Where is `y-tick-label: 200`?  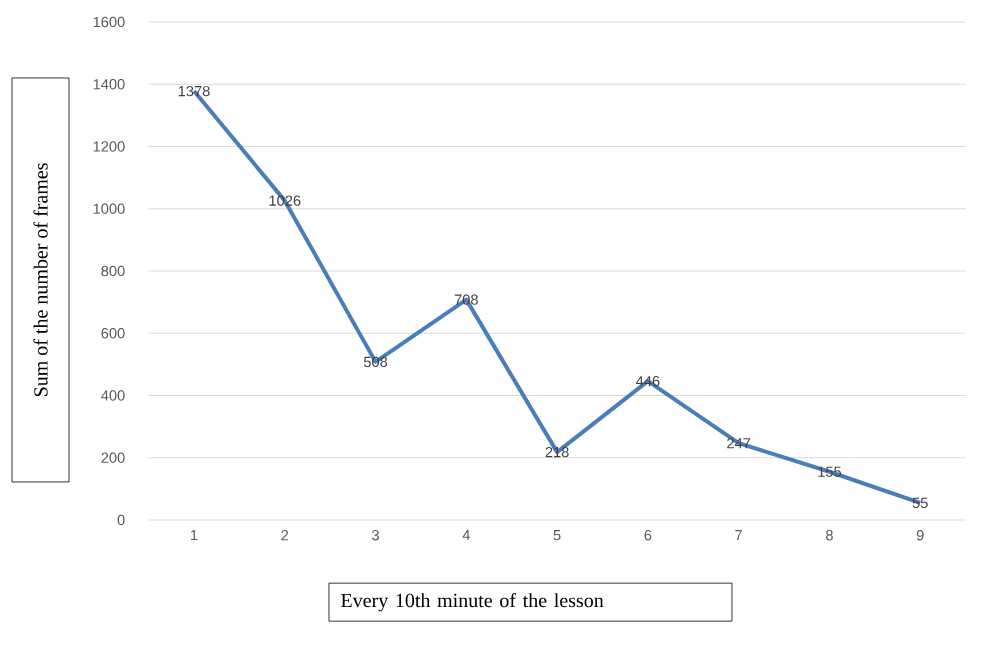
y-tick-label: 200 is located at coordinates (113, 457).